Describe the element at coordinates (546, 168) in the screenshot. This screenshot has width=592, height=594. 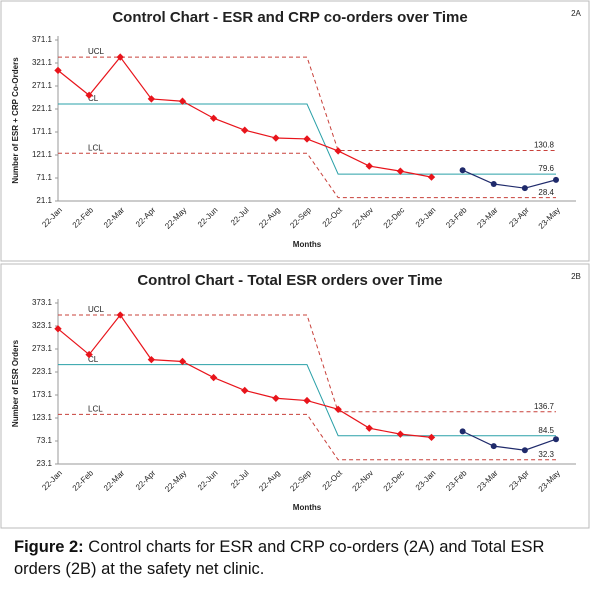
I see `limit-value: 79.6` at that location.